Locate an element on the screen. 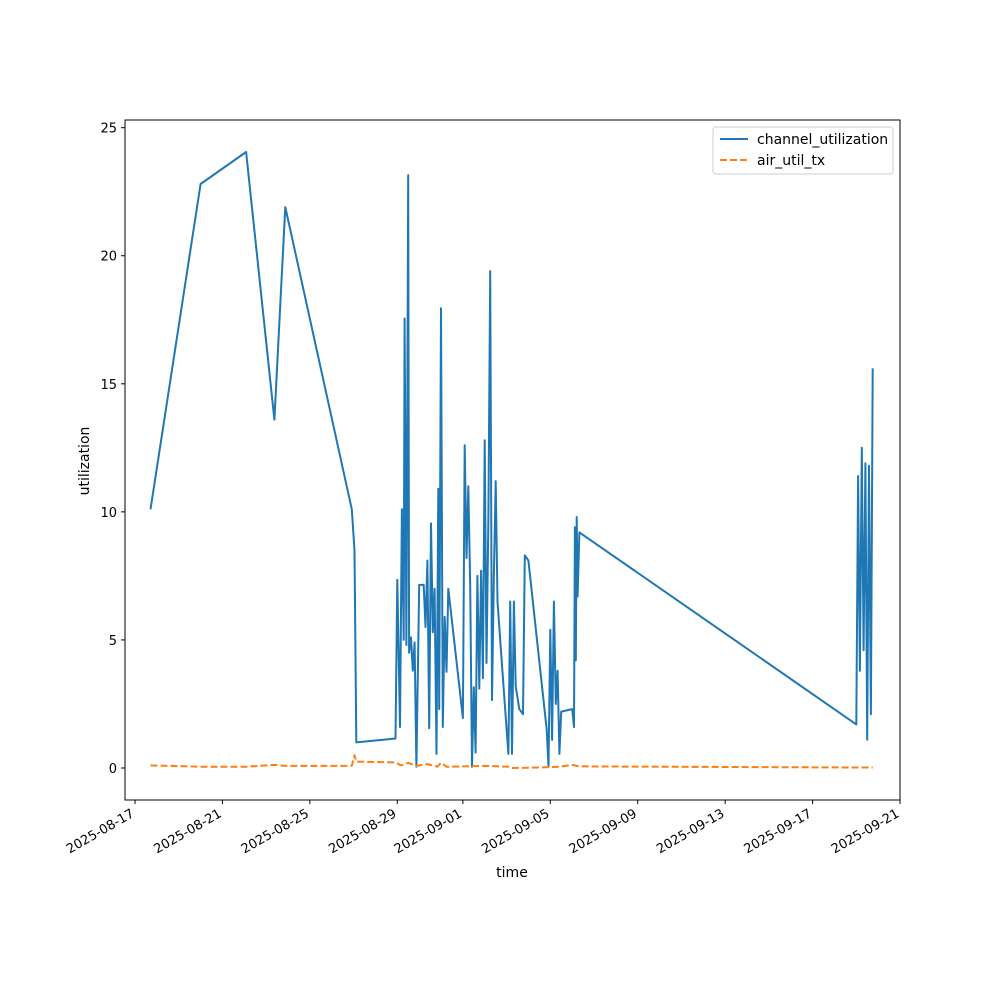 The height and width of the screenshot is (1000, 1000). legend-box is located at coordinates (803, 150).